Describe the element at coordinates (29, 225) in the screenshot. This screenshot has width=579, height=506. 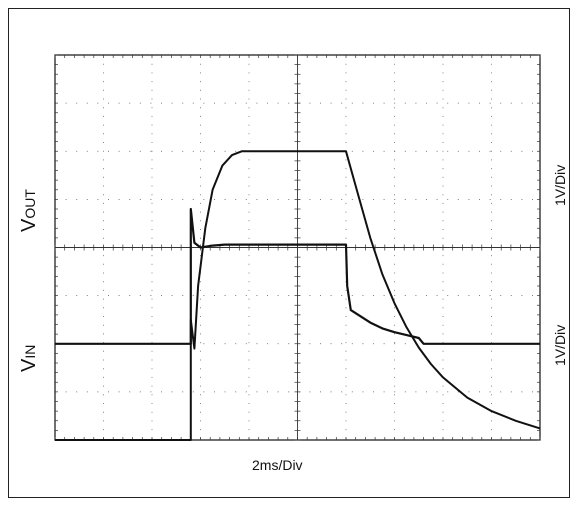
I see `vout-label-main: V` at that location.